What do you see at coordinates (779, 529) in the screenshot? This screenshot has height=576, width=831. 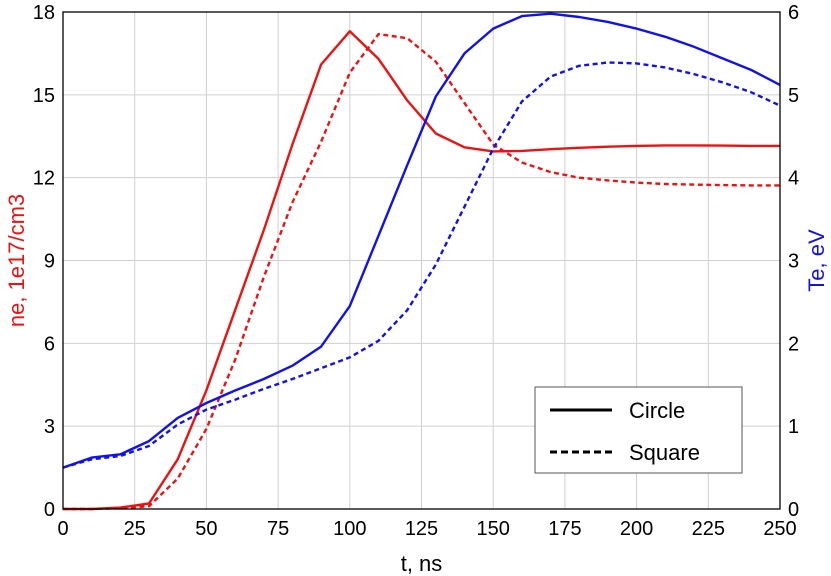 I see `x-tick-label: 250` at bounding box center [779, 529].